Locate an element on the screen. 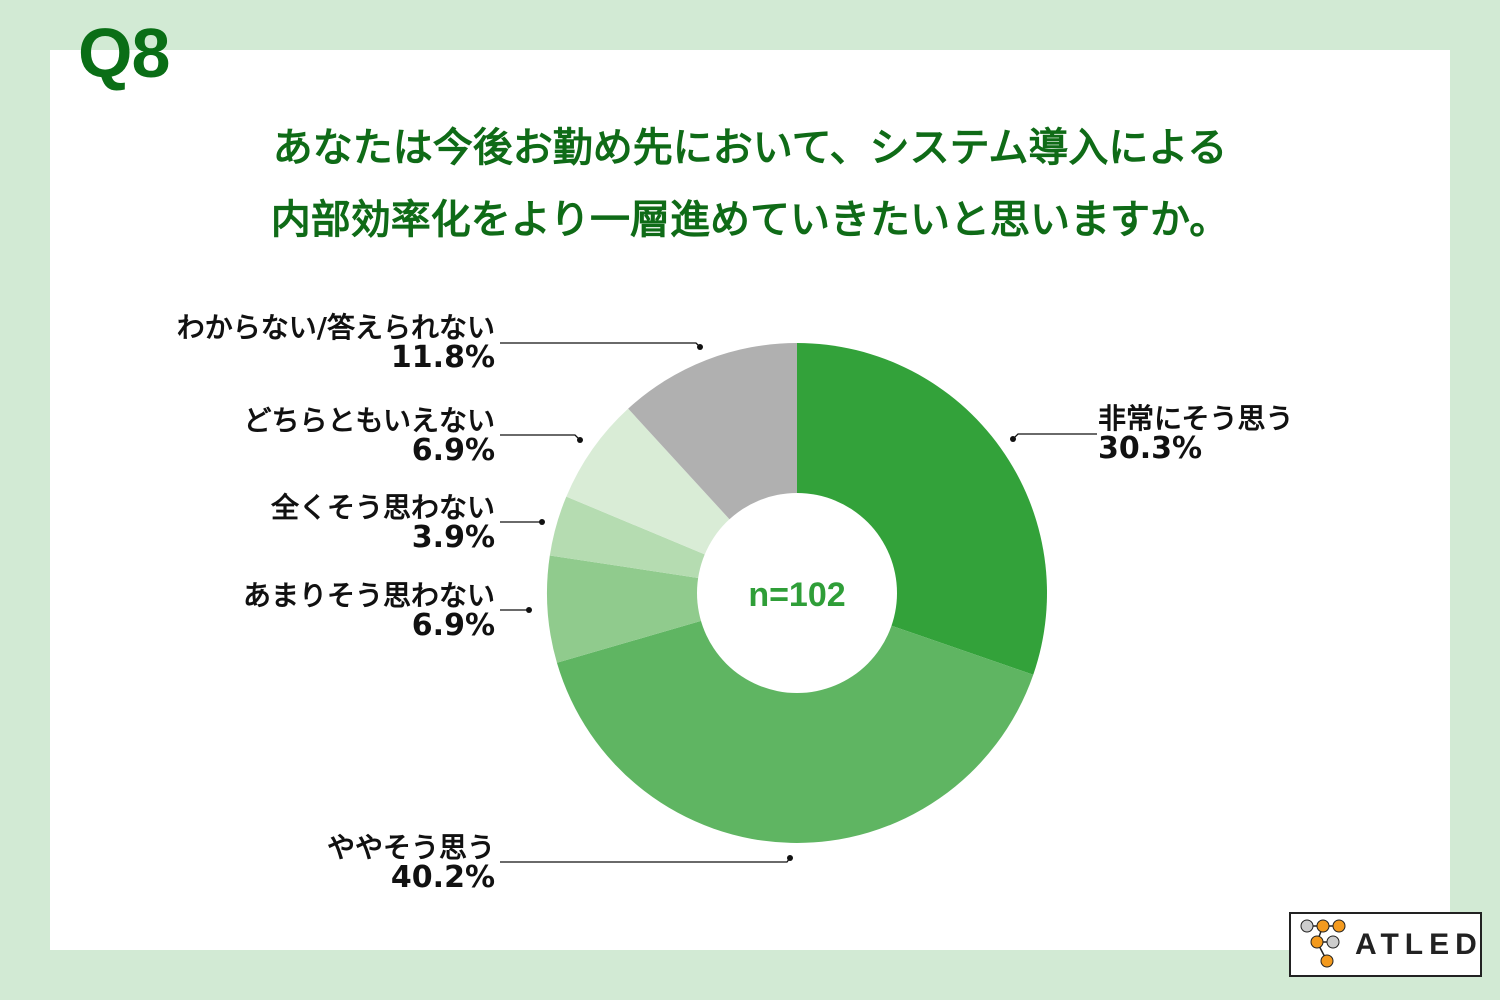 This screenshot has height=1000, width=1500. leader-line-neither is located at coordinates (540, 437).